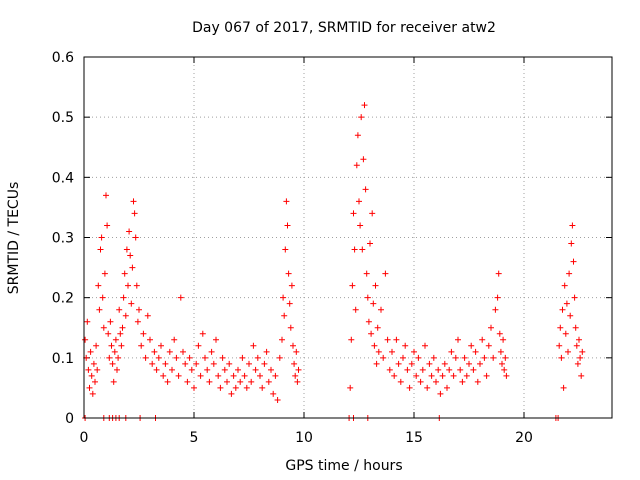 The image size is (640, 480). I want to click on x-axis-label: GPS time / hours, so click(343, 466).